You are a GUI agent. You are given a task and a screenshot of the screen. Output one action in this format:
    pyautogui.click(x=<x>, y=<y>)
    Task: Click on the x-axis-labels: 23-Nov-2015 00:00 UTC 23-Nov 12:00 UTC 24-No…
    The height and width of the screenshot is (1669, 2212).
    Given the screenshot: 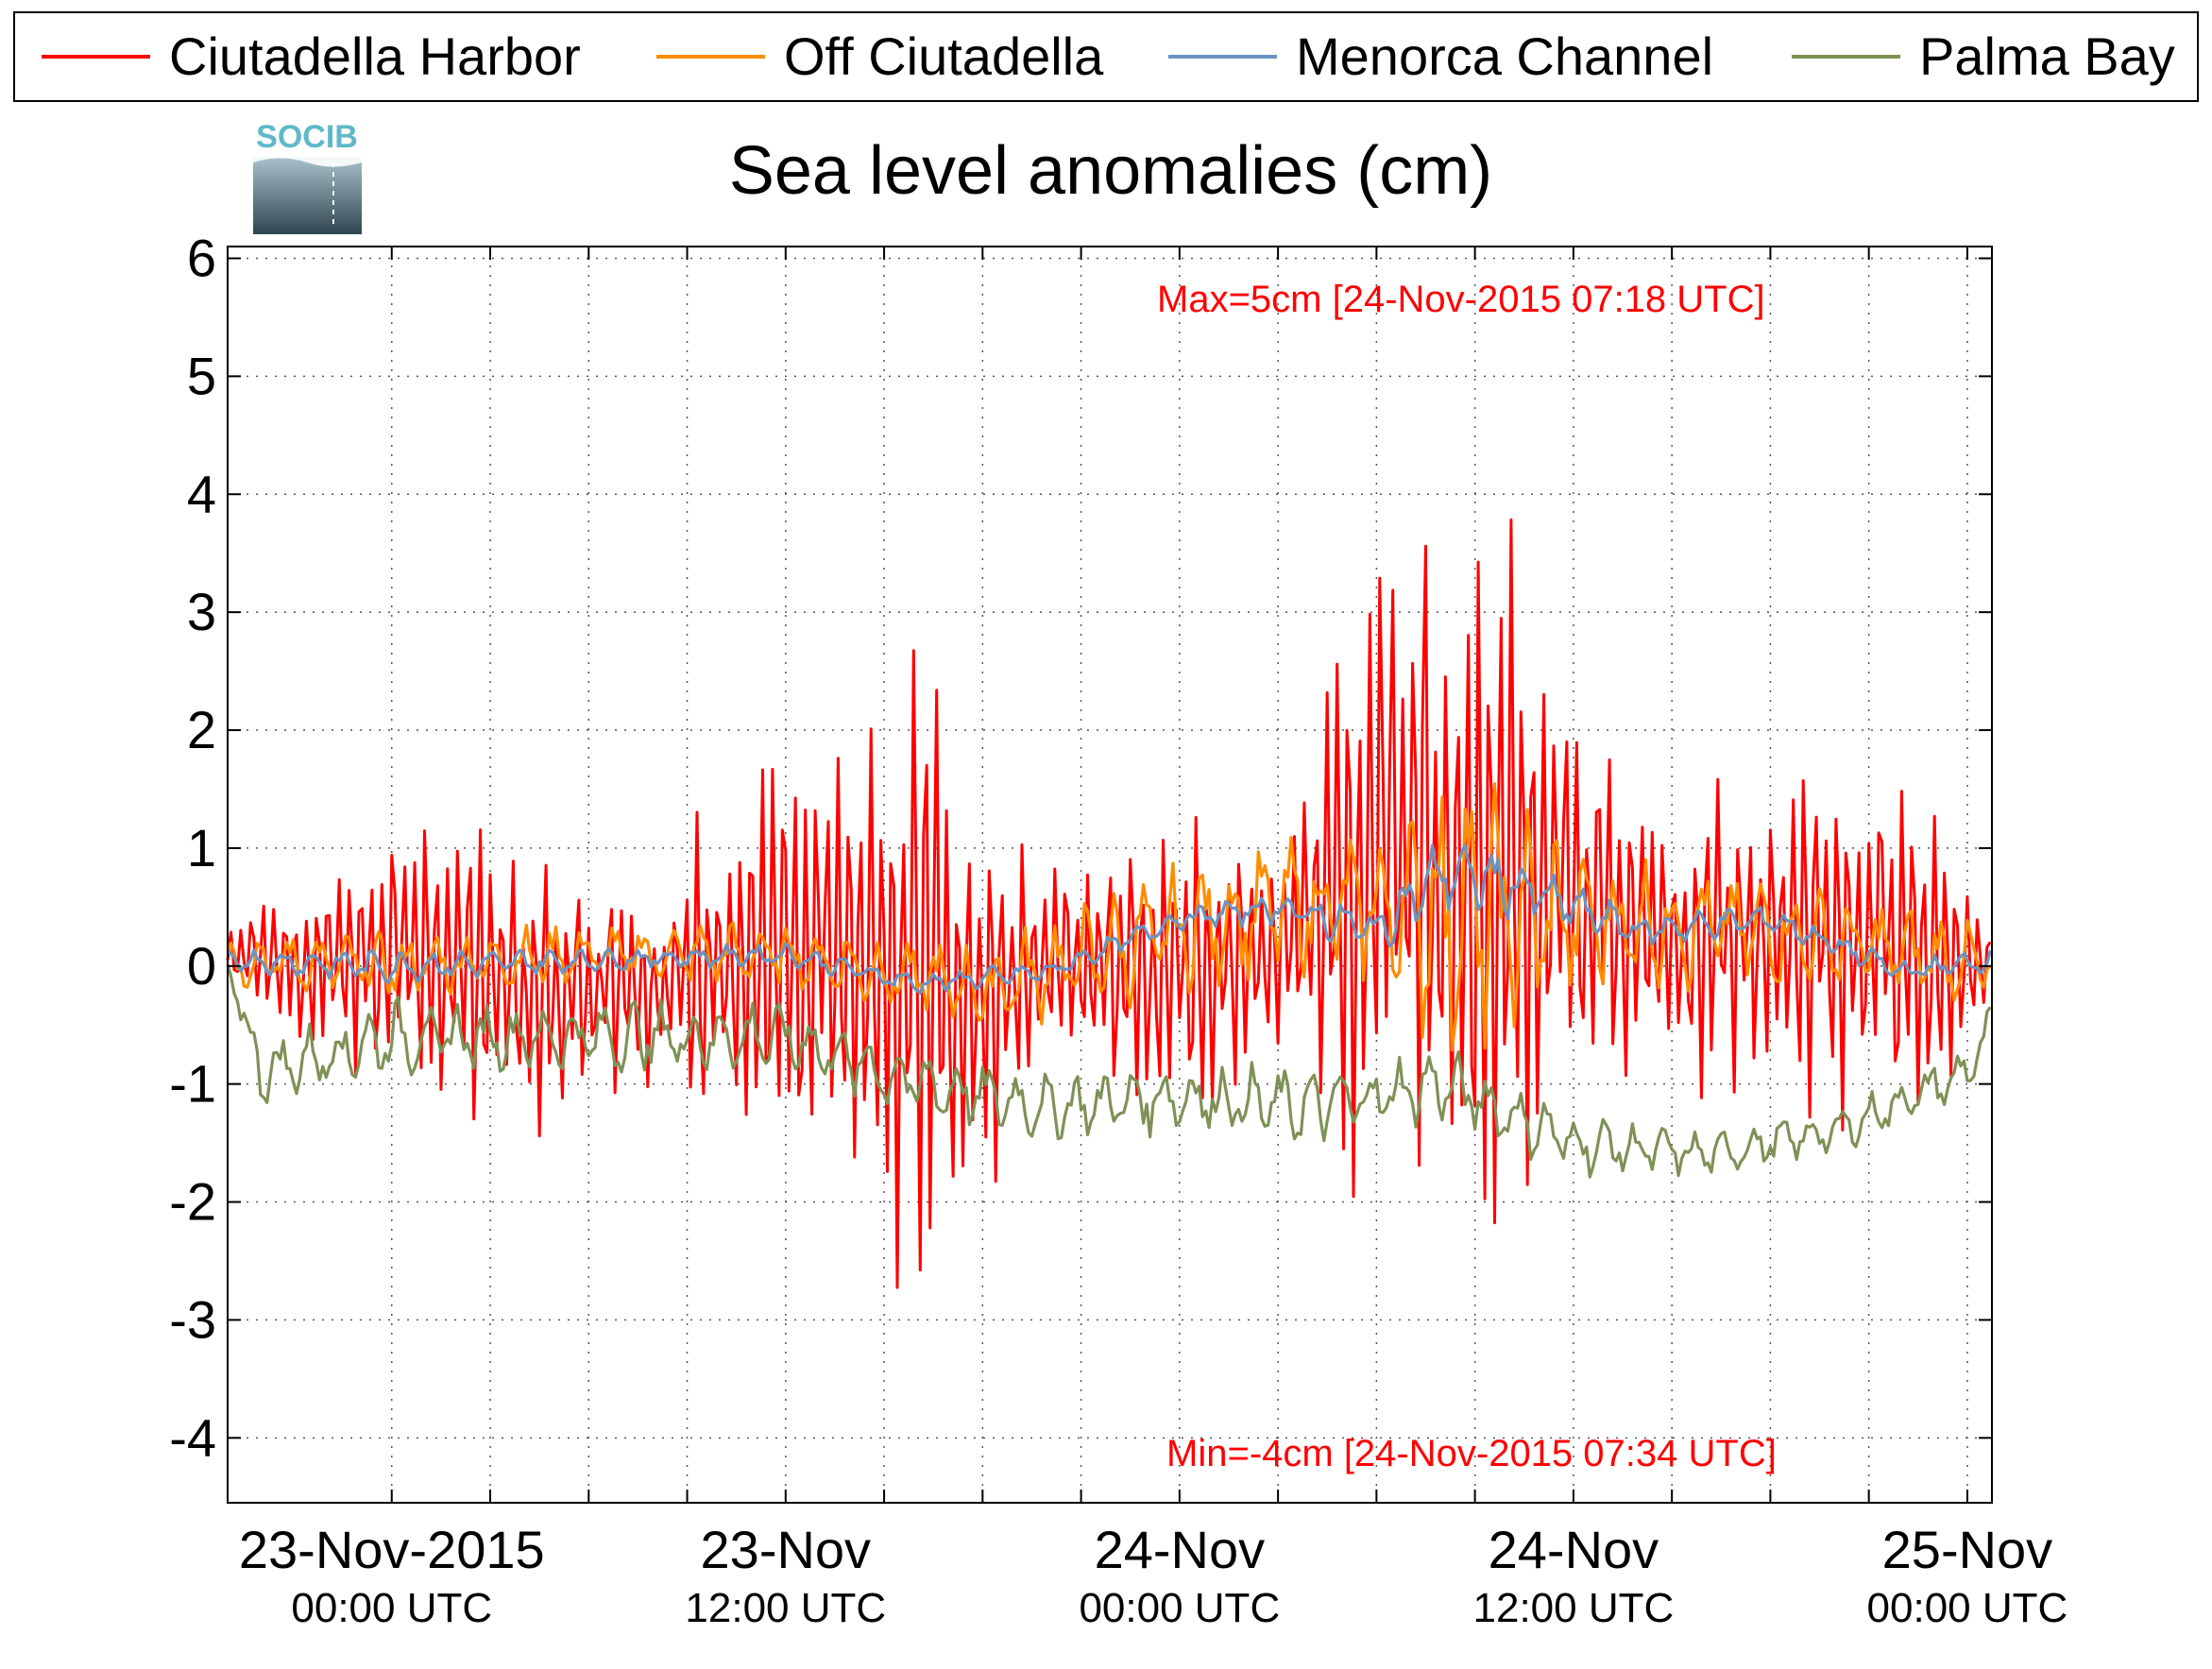 What is the action you would take?
    pyautogui.click(x=1153, y=1576)
    